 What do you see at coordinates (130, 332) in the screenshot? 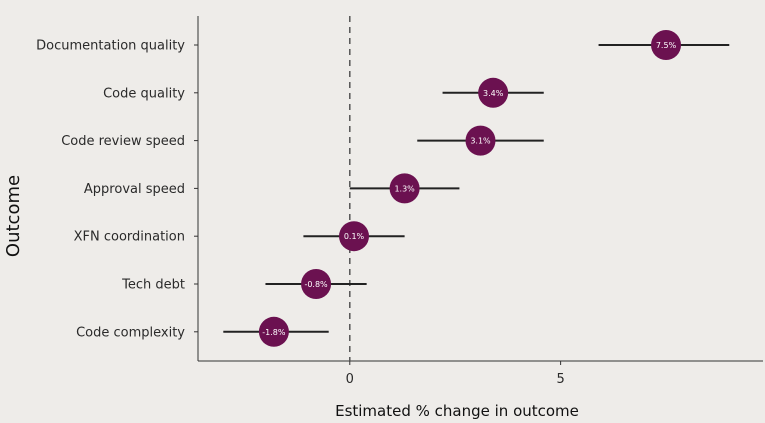
I see `y-tick-label: Code complexity` at bounding box center [130, 332].